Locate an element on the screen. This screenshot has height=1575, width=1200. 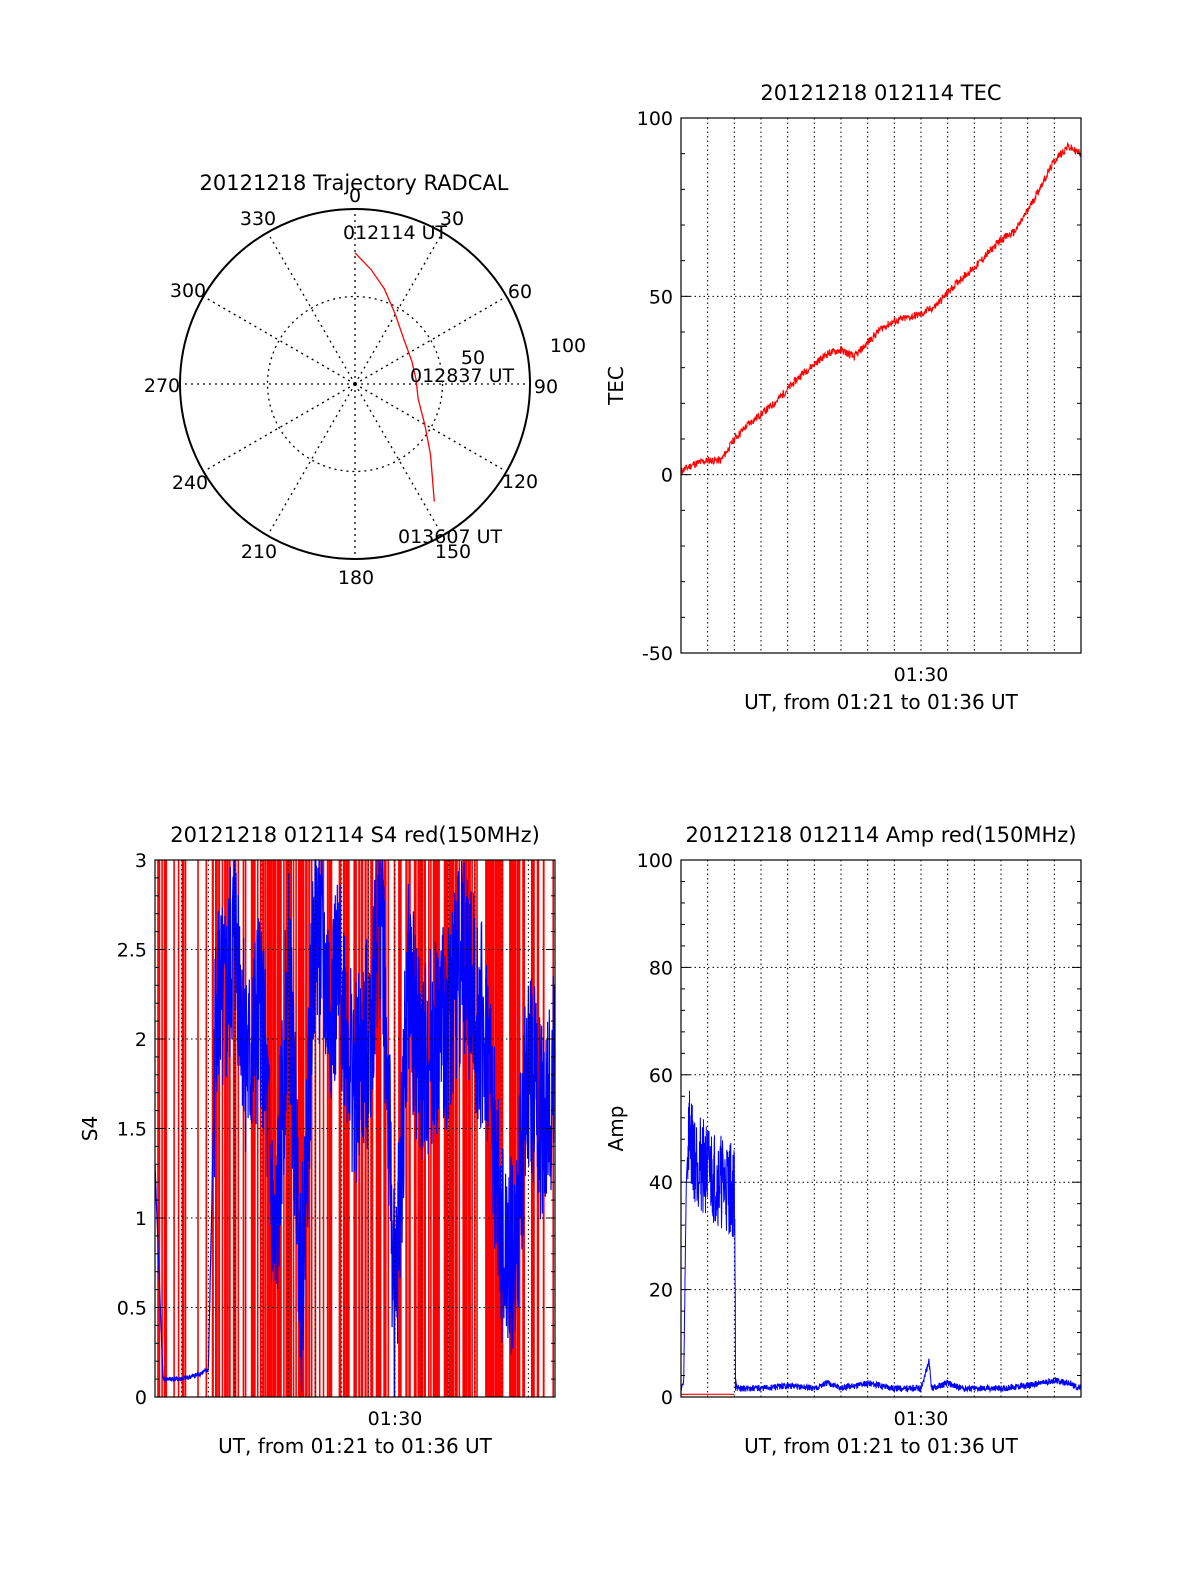
y-tick-label: 3 is located at coordinates (141, 861).